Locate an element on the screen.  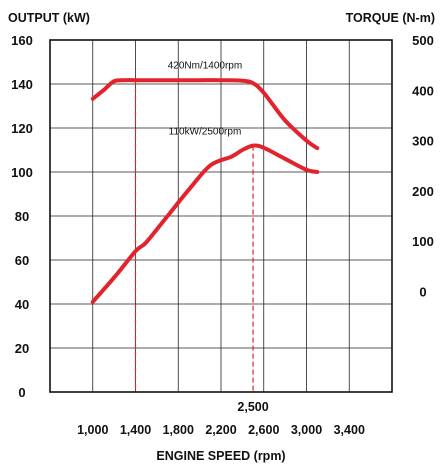
y-left-tick-label: 140 is located at coordinates (22, 84).